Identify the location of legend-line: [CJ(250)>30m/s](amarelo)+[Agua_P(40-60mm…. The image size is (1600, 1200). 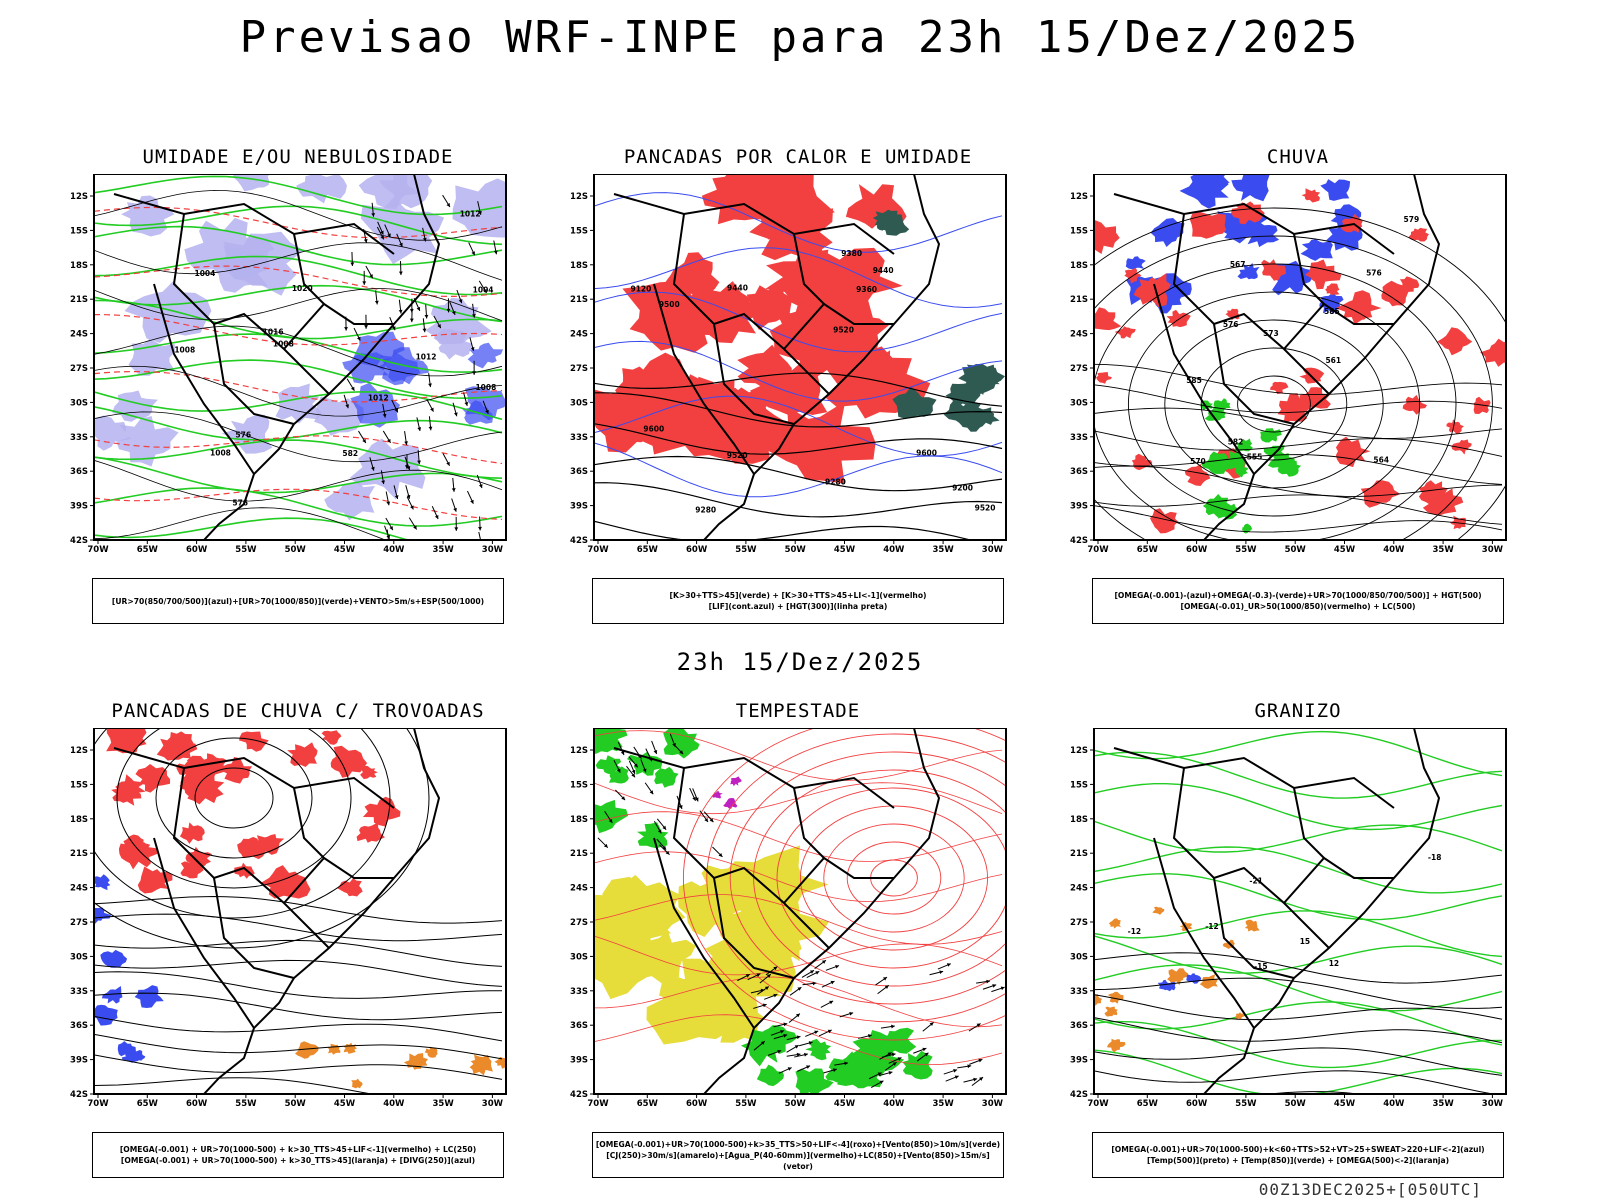
(798, 1160).